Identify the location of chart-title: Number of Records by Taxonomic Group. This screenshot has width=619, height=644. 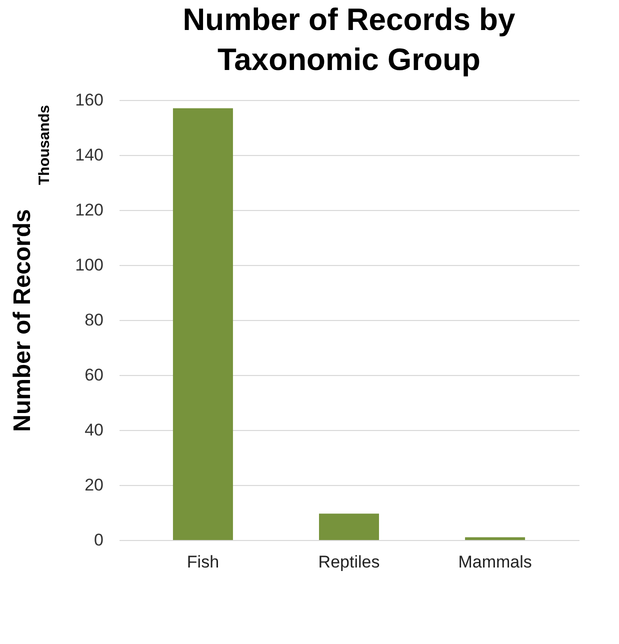
(349, 39).